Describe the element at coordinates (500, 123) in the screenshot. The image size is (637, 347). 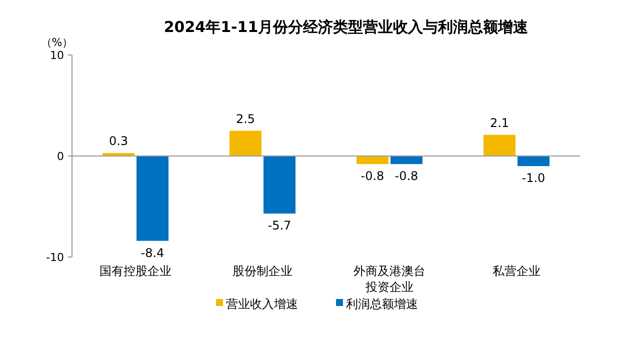
I see `data-label: 2.1` at that location.